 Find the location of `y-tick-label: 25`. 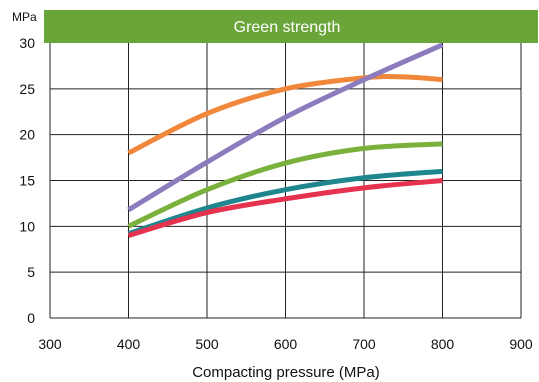

y-tick-label: 25 is located at coordinates (27, 89).